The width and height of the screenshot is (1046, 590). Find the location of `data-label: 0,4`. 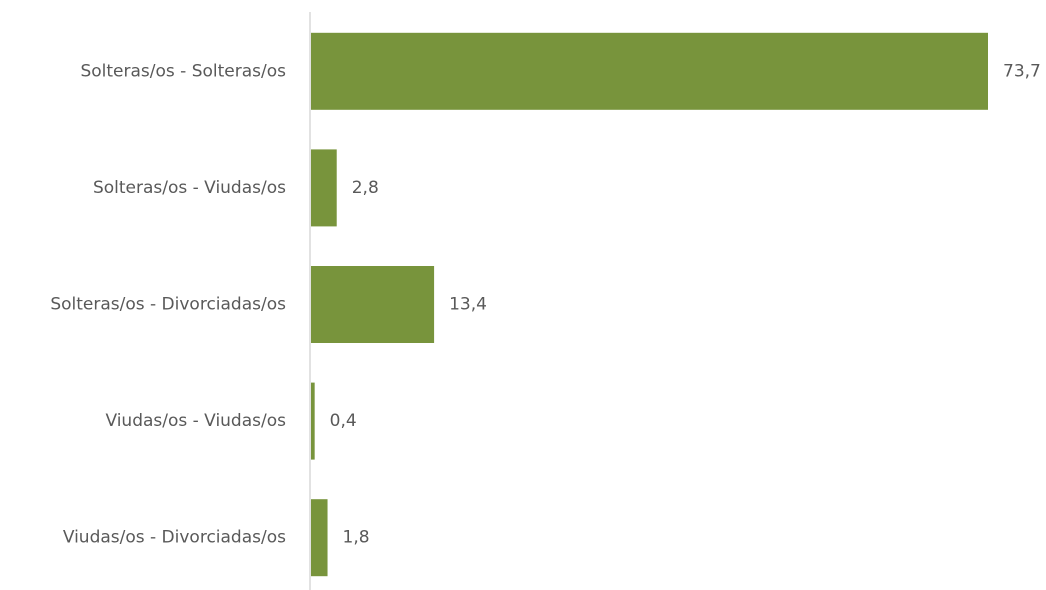

data-label: 0,4 is located at coordinates (343, 421).